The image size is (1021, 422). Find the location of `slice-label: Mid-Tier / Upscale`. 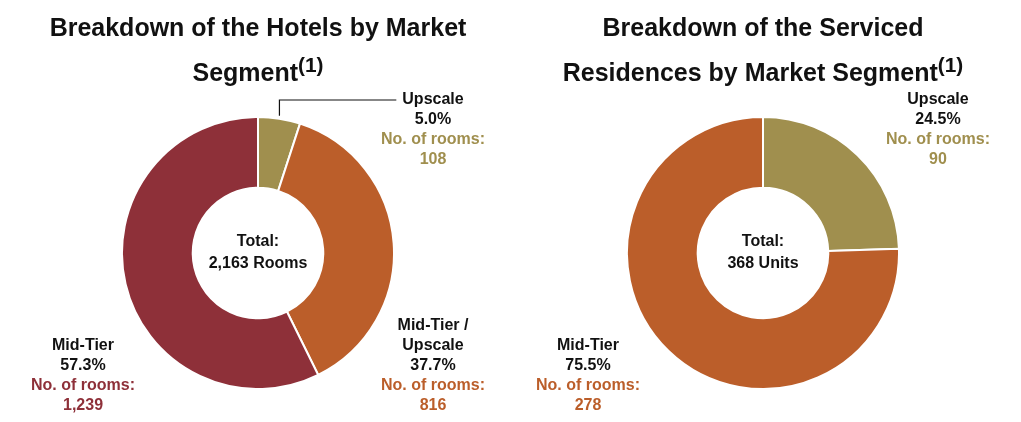

slice-label: Mid-Tier / Upscale is located at coordinates (433, 335).